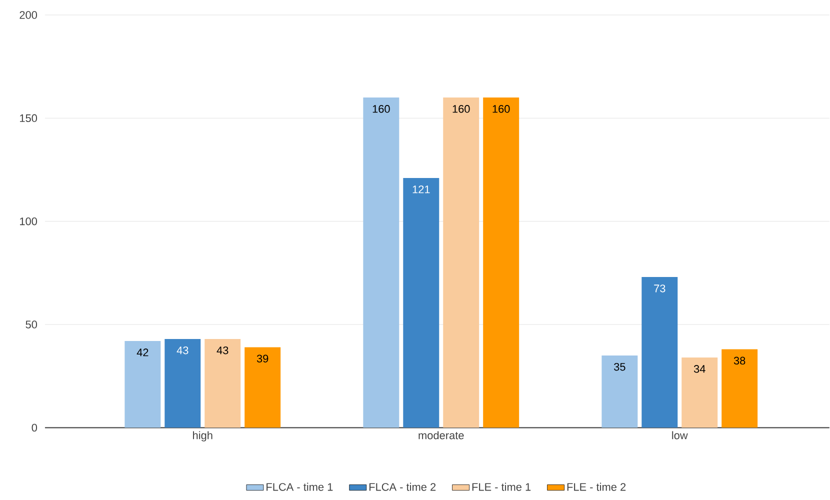 Image resolution: width=830 pixels, height=500 pixels. I want to click on x-tick-label: high, so click(202, 436).